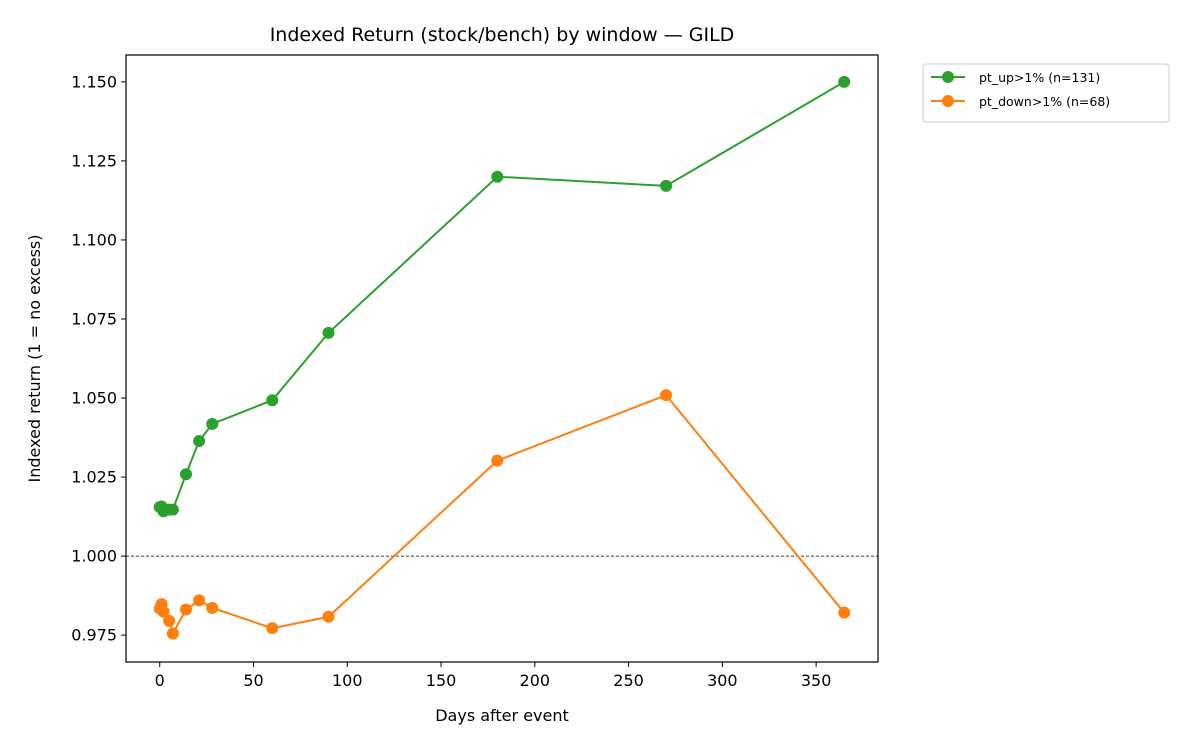 This screenshot has width=1200, height=750. Describe the element at coordinates (98, 358) in the screenshot. I see `y-axis: 0.975 1.000 1.025 1.050 1.075 1.100 1.125 1.150` at that location.